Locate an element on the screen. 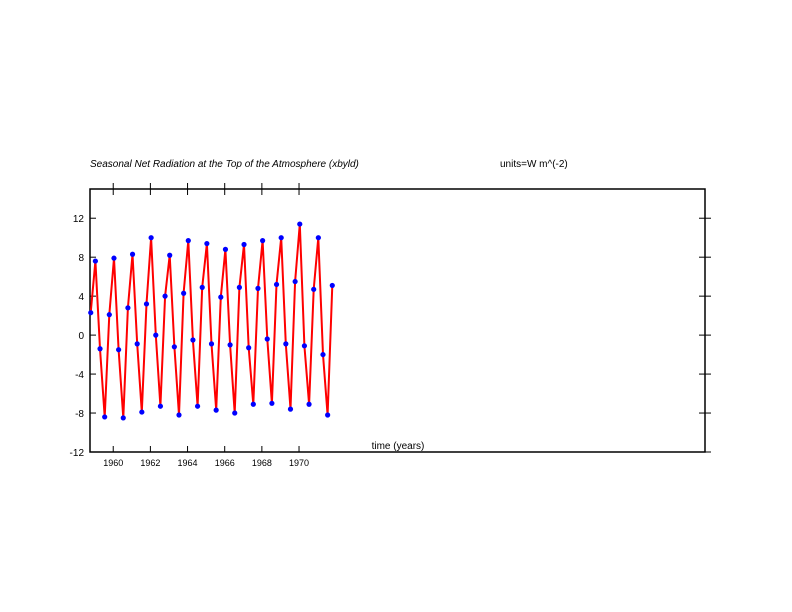 Image resolution: width=792 pixels, height=612 pixels. plot-area is located at coordinates (211, 321).